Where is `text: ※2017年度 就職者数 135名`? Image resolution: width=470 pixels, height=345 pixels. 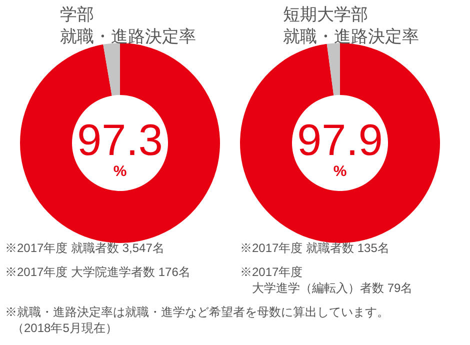 text: ※2017年度 就職者数 135名 is located at coordinates (315, 248).